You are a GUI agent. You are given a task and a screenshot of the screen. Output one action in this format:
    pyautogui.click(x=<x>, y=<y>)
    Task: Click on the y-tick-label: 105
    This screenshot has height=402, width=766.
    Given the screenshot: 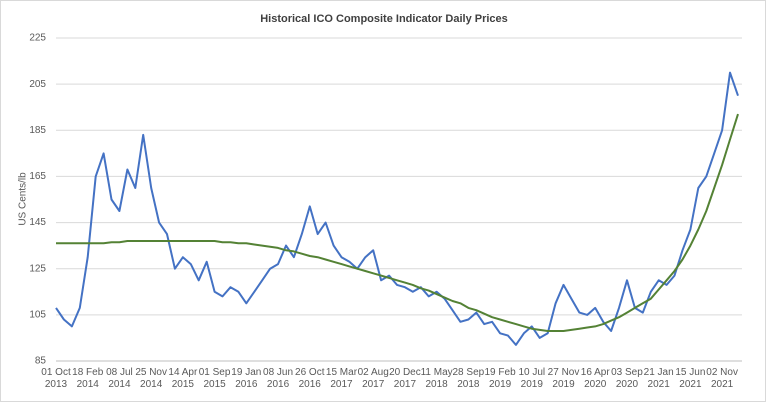 What is the action you would take?
    pyautogui.click(x=37, y=314)
    